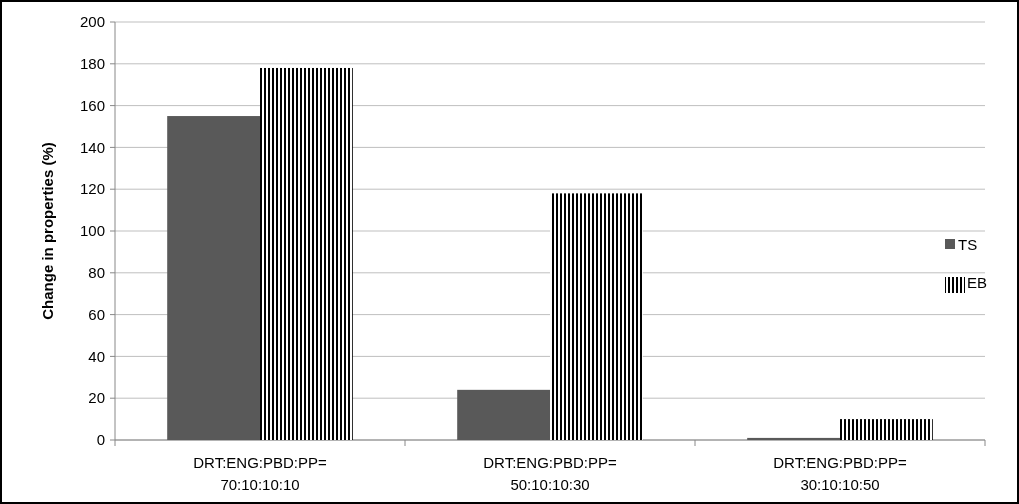  I want to click on x-tick-label: DRT:ENG:PBD:PP= 70:10:10:10, so click(260, 473).